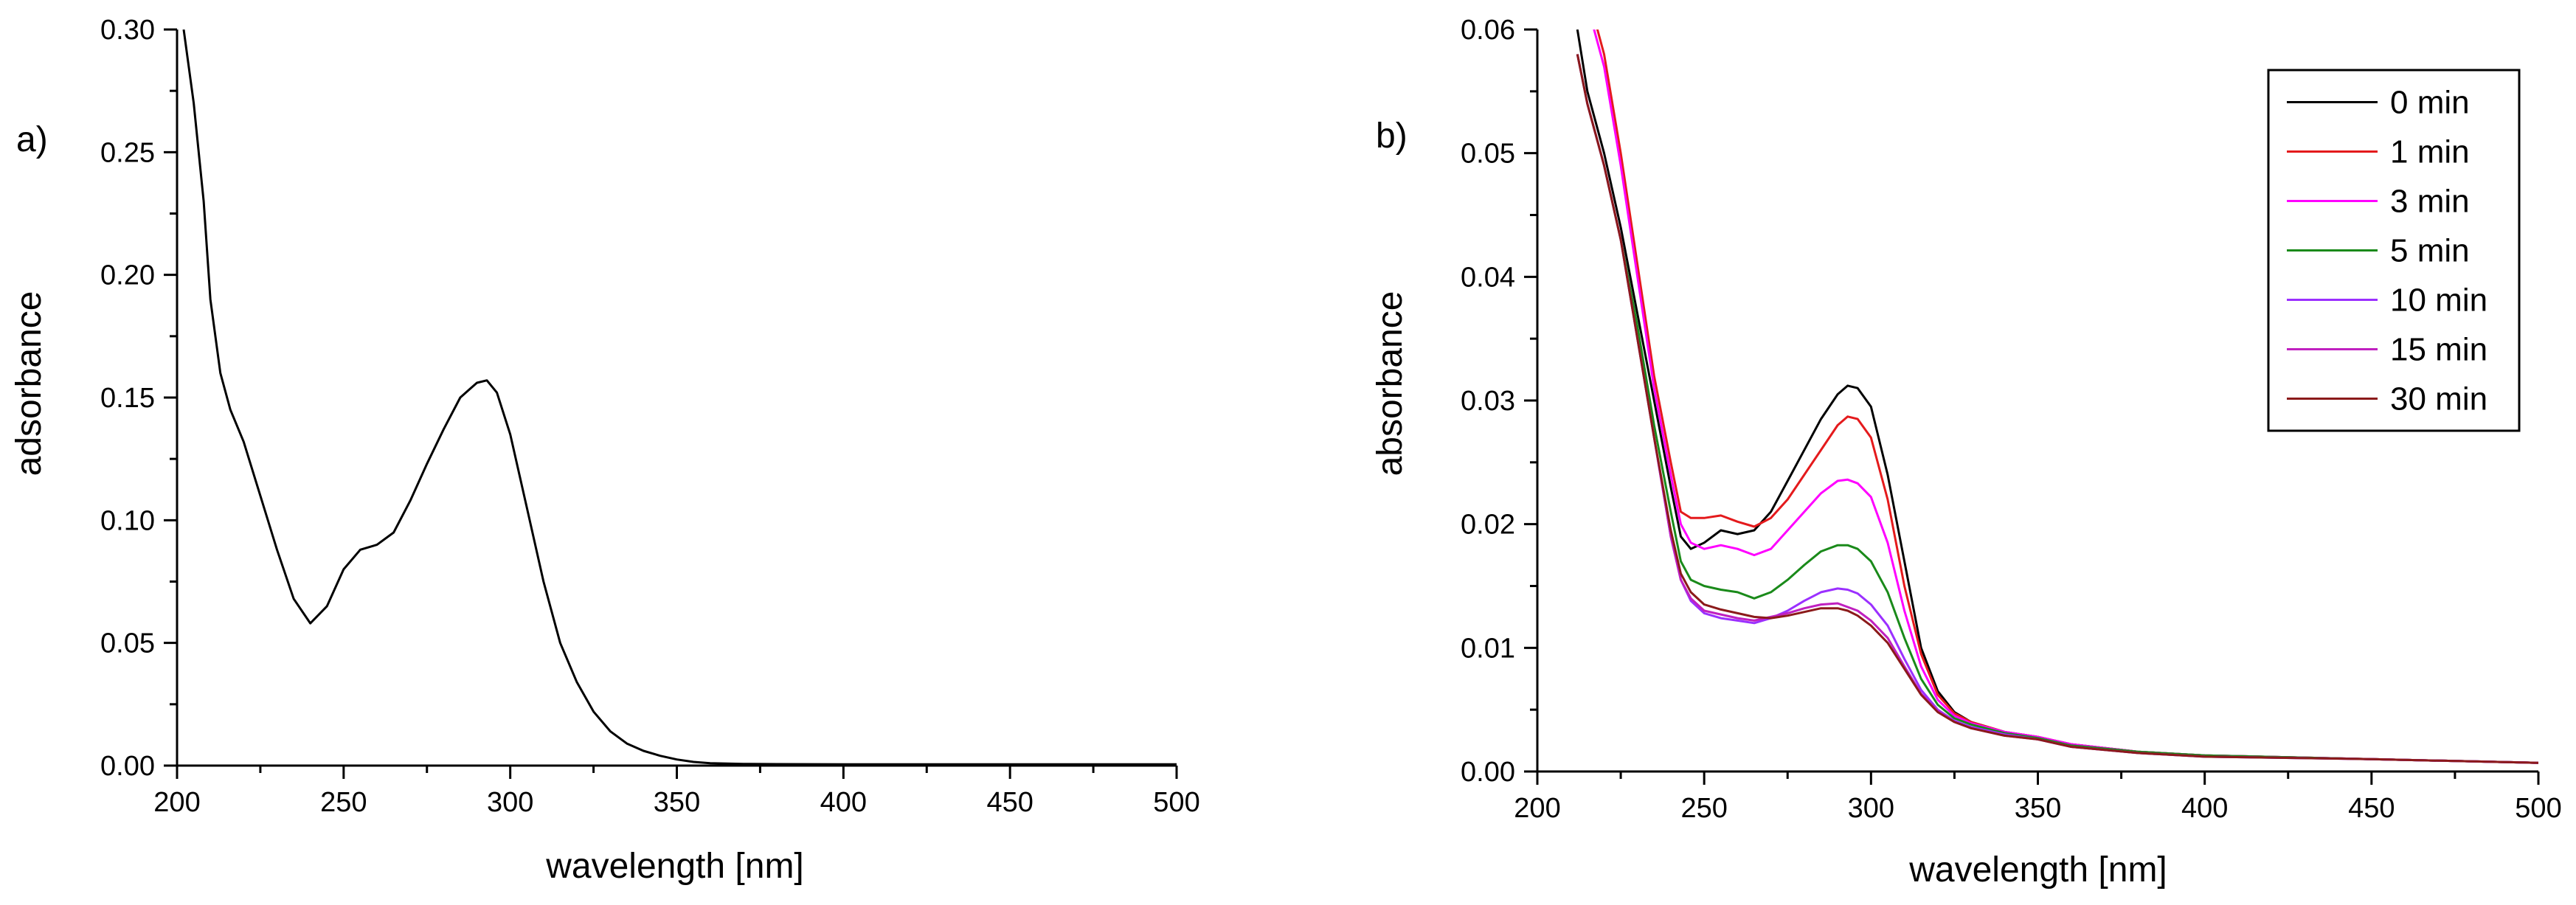  I want to click on legend-label: 1 min, so click(2430, 152).